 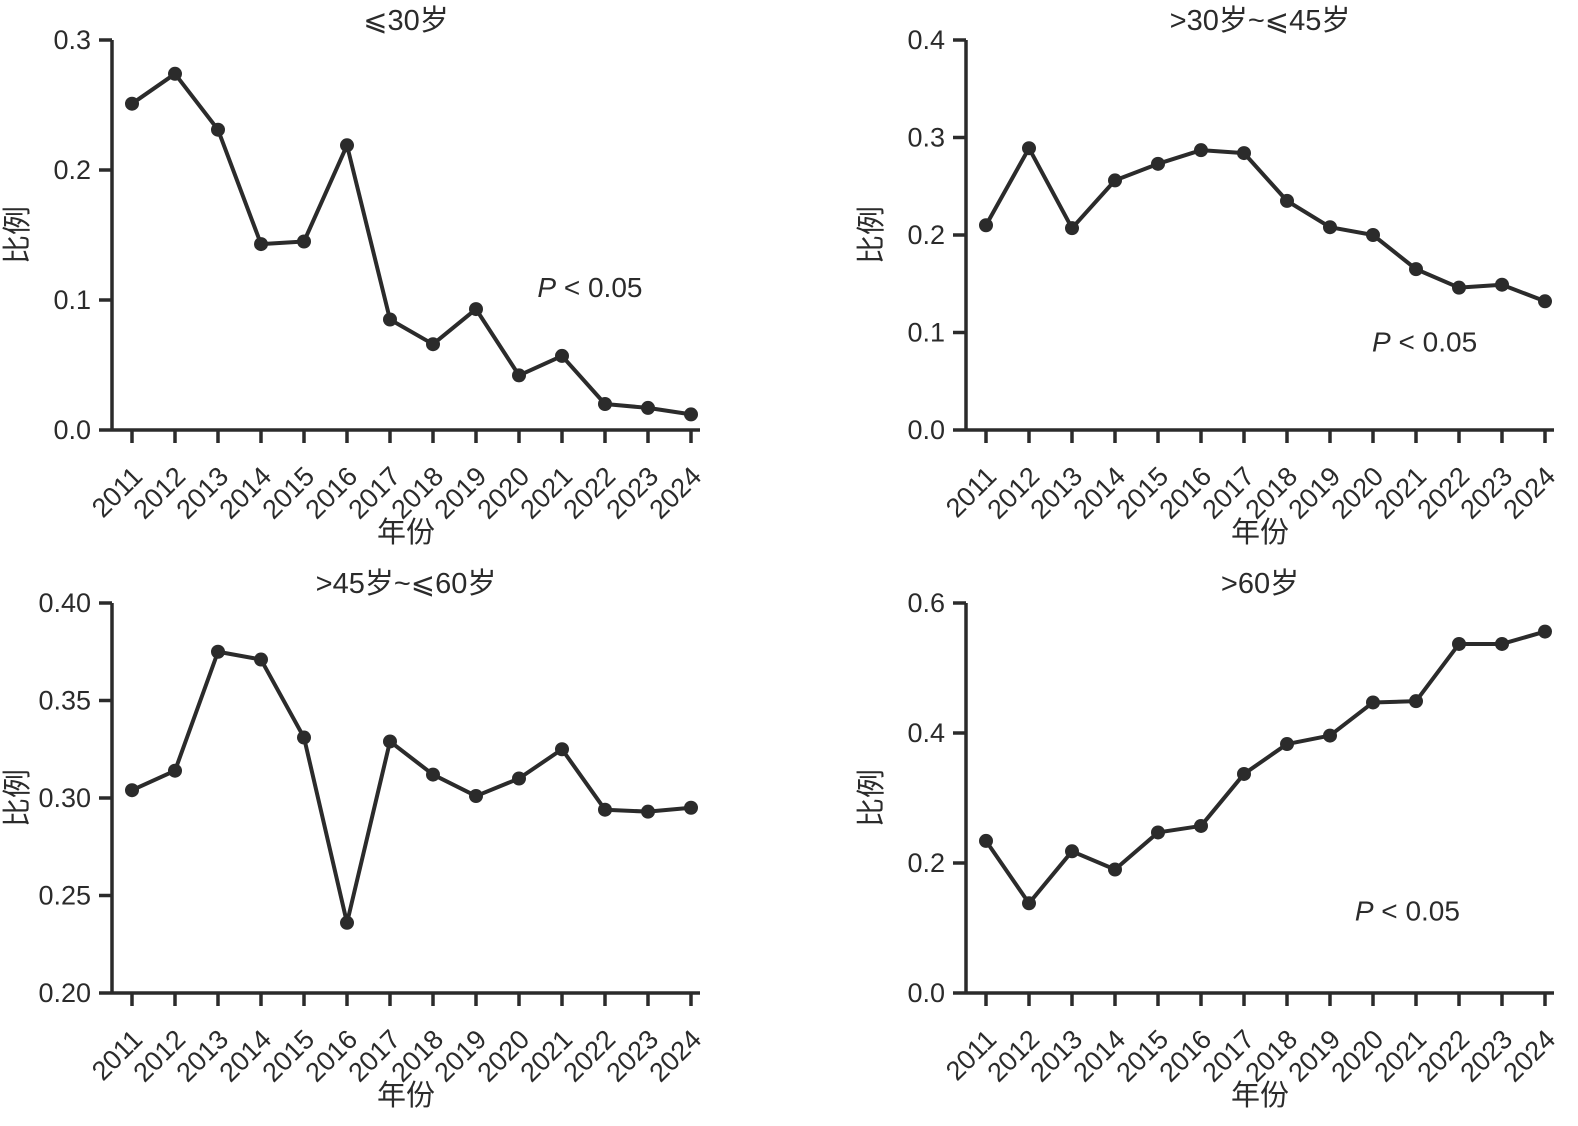 I want to click on y-tick-label: 0.30, so click(x=64, y=798).